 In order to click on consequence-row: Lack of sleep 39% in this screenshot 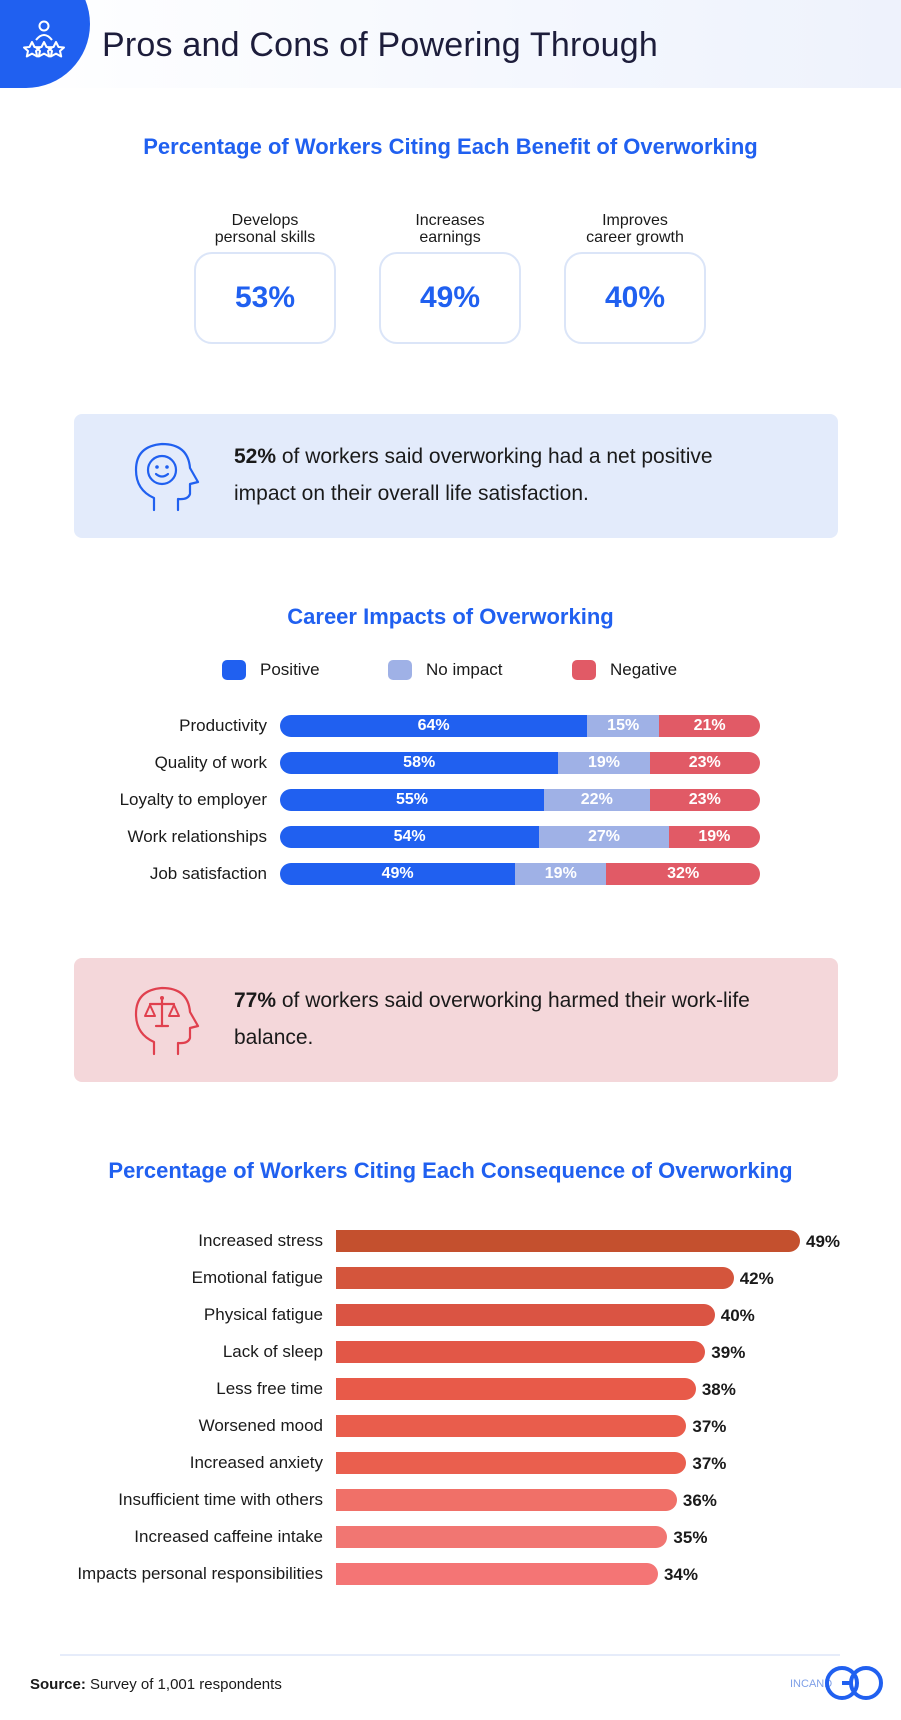, I will do `click(450, 1352)`.